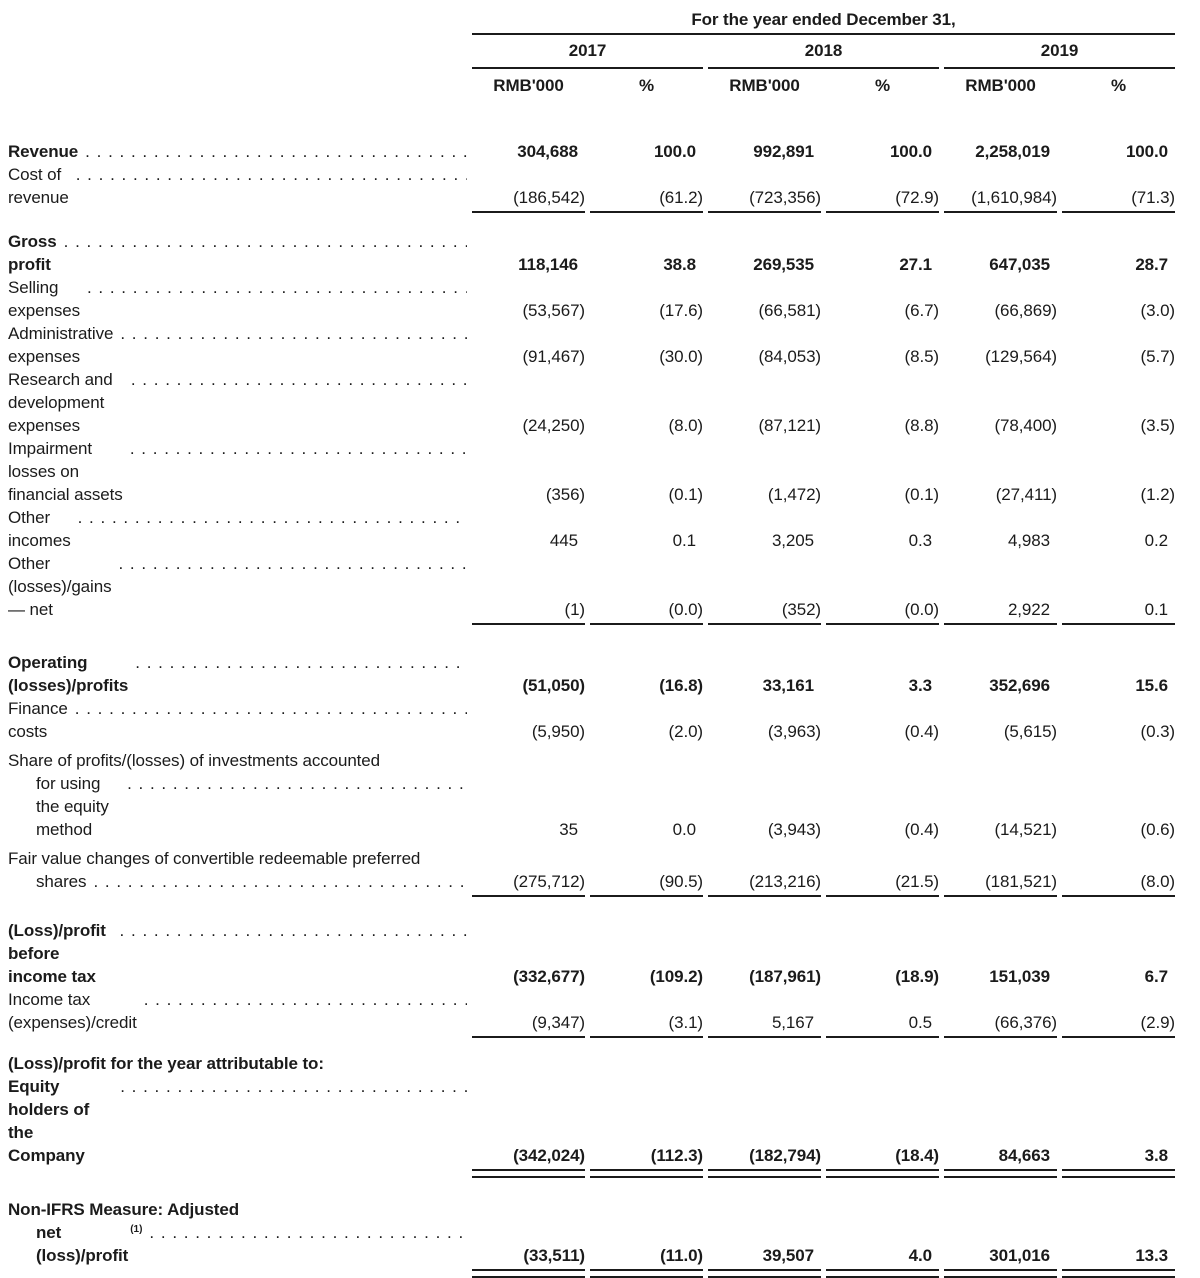 Image resolution: width=1200 pixels, height=1278 pixels. I want to click on row-label-text: Other incomes, so click(39, 529).